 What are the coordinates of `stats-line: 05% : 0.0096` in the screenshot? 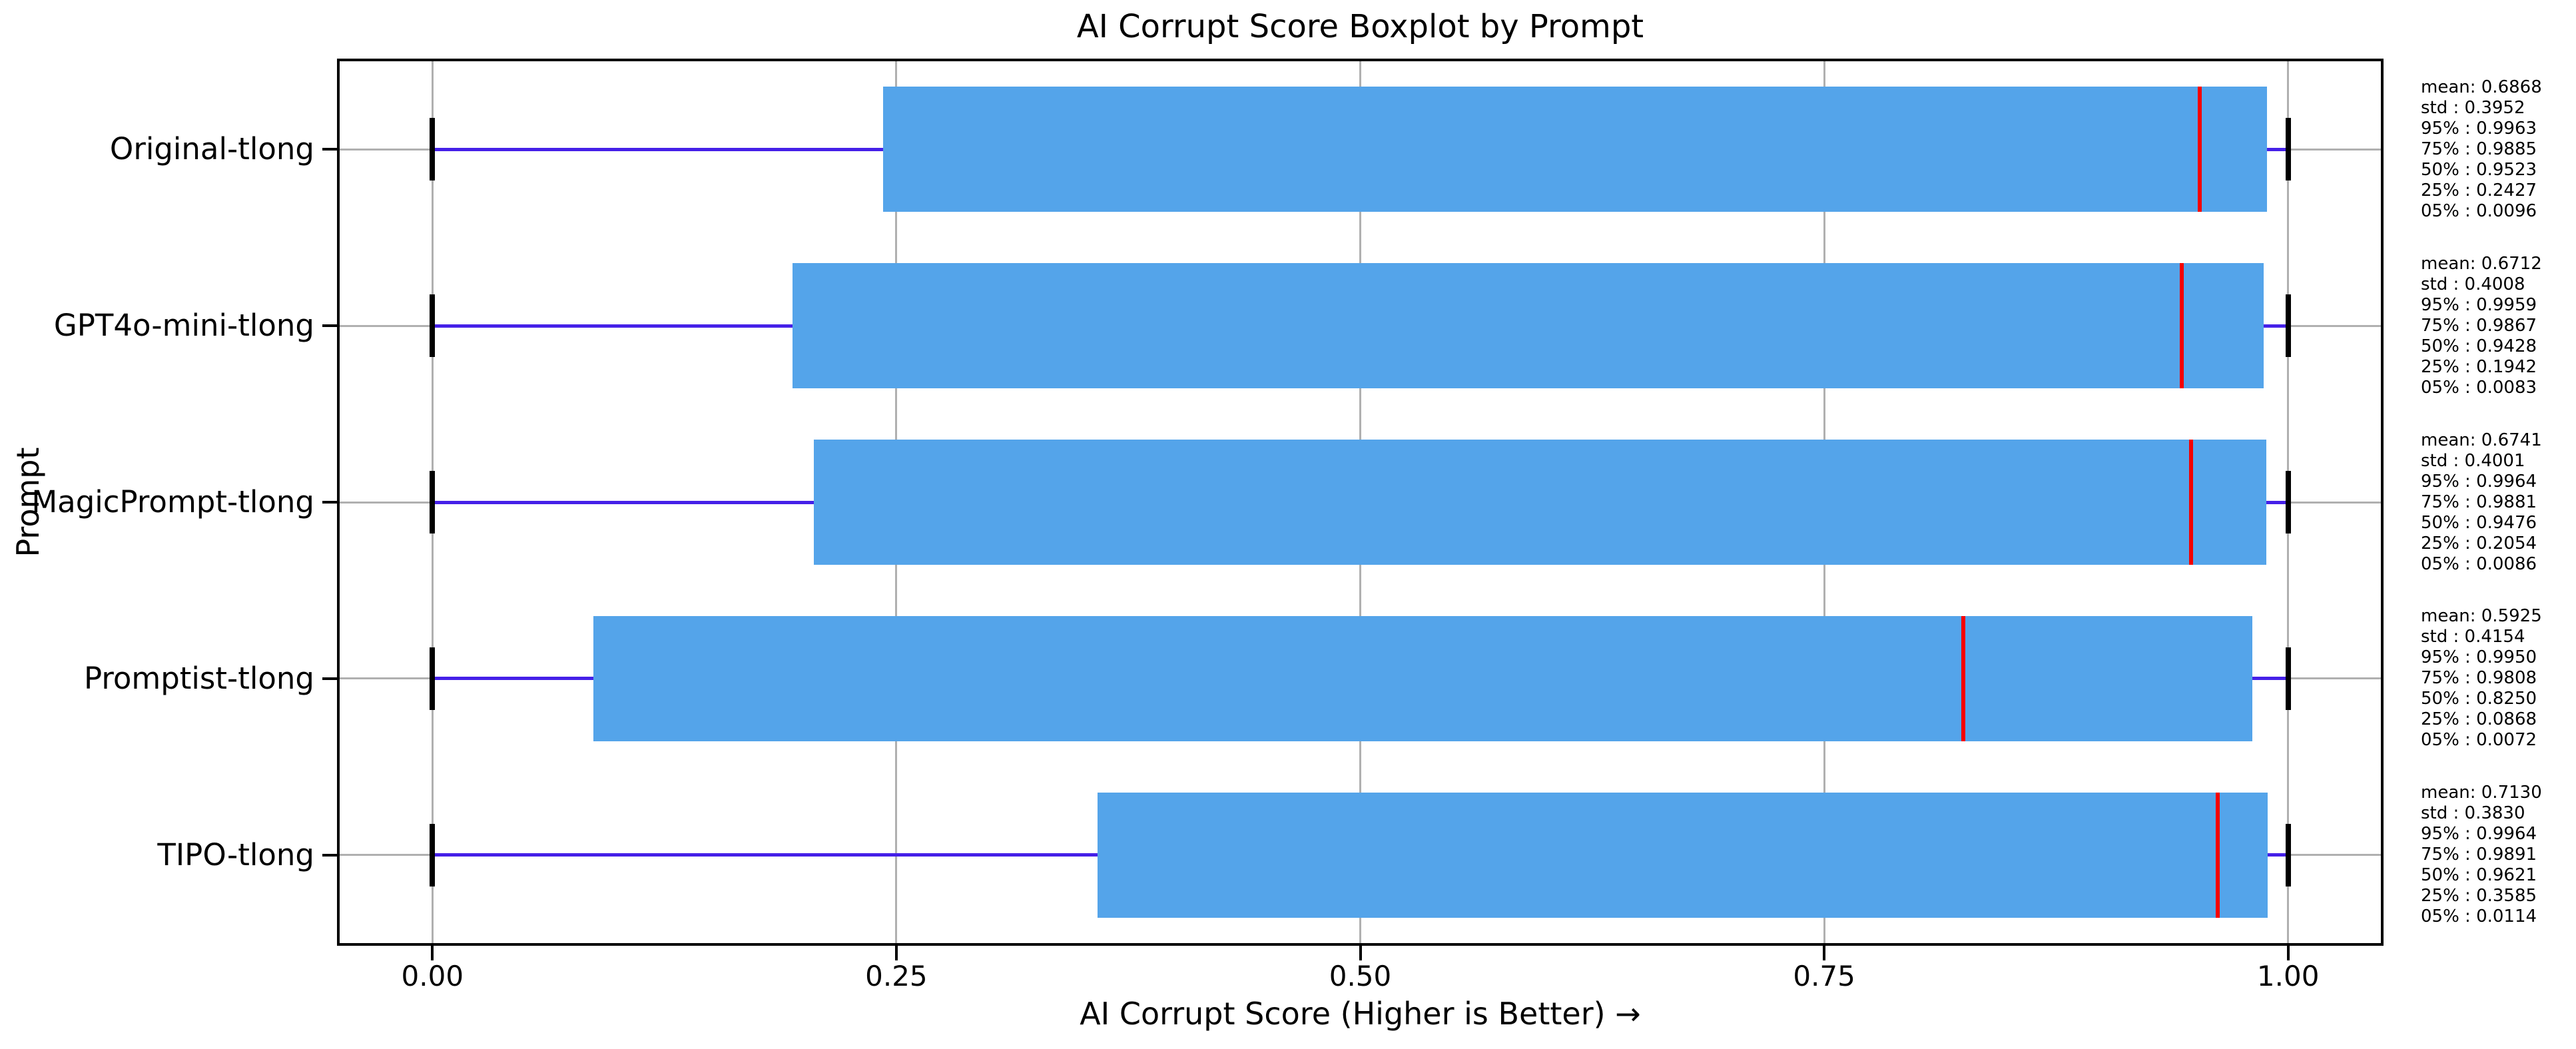 It's located at (2479, 211).